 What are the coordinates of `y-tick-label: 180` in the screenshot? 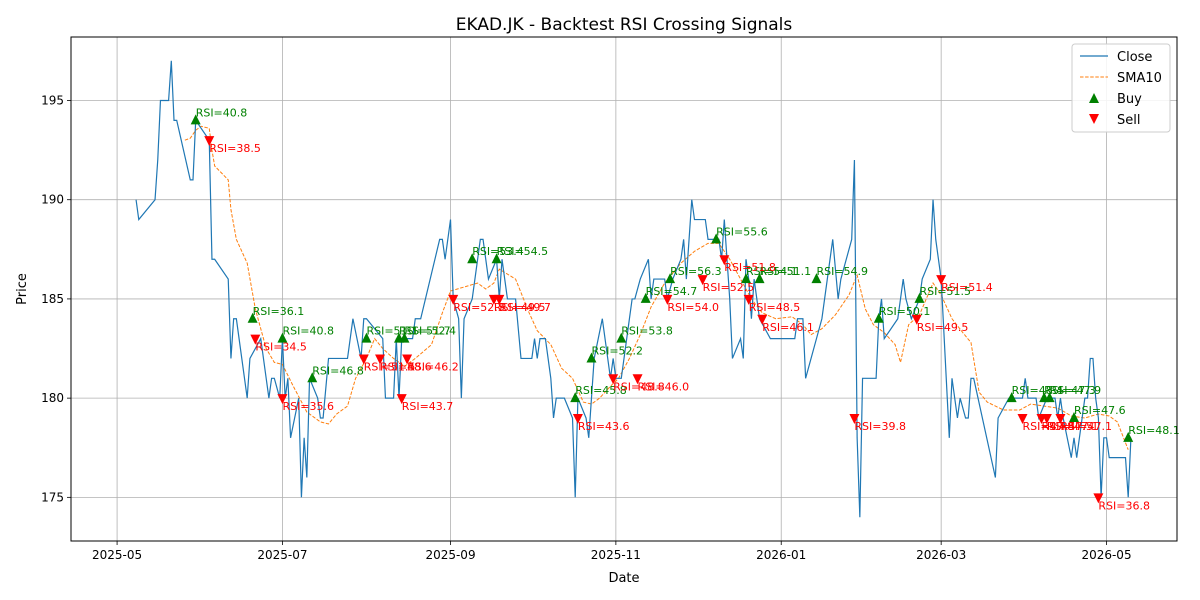 It's located at (52, 398).